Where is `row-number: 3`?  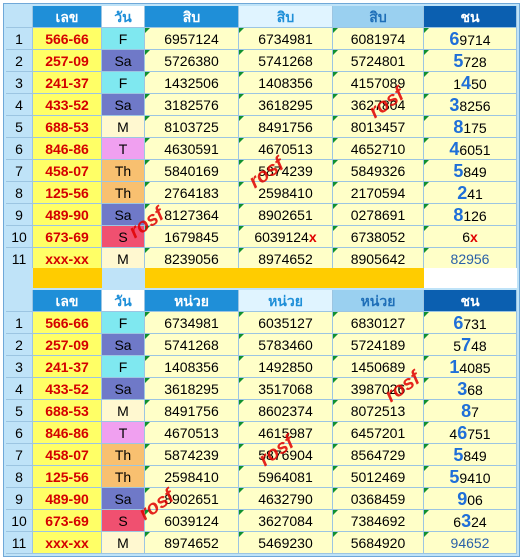 row-number: 3 is located at coordinates (19, 367).